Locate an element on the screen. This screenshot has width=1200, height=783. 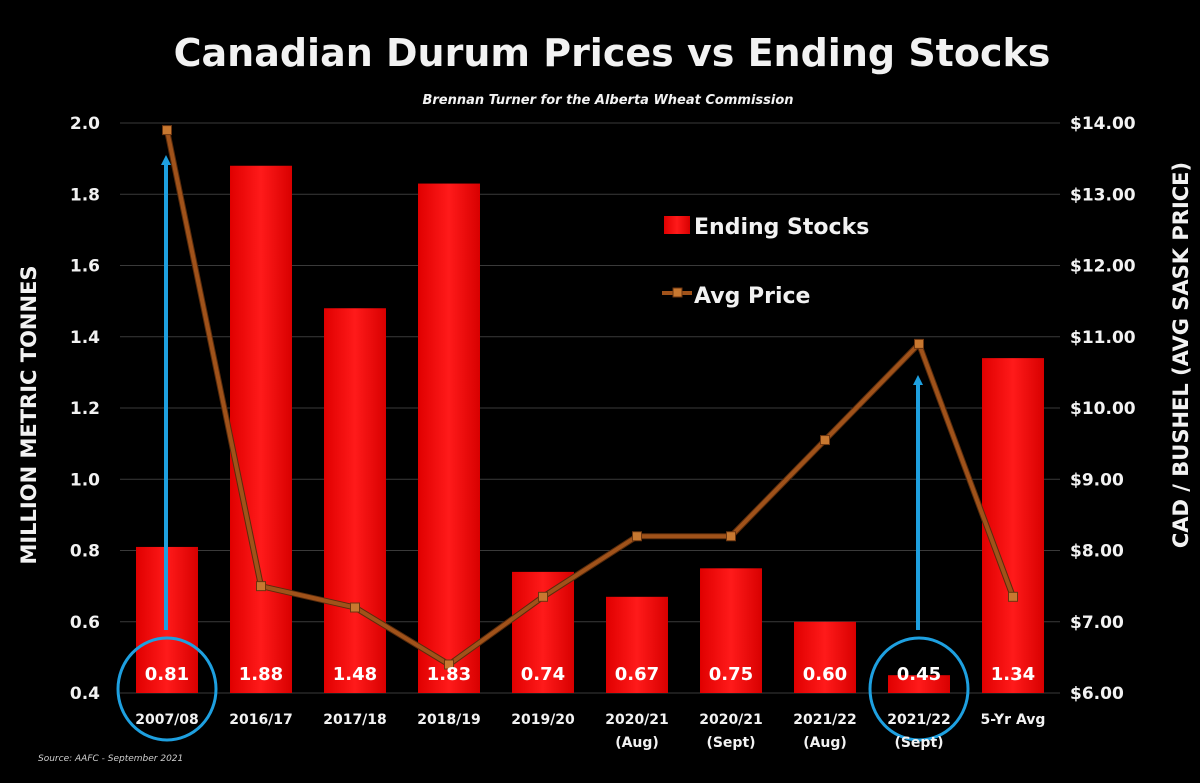
right-tick-label: $9.00 is located at coordinates (1097, 480).